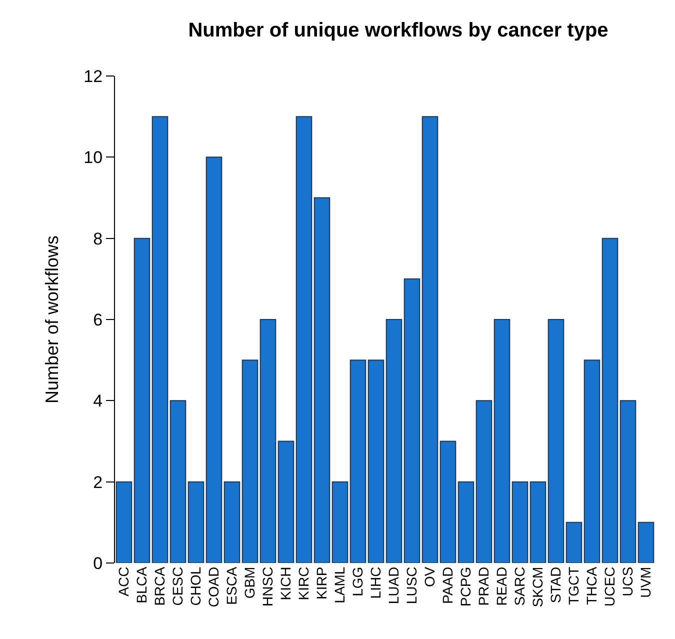  I want to click on x-tick-label: PCPG, so click(466, 586).